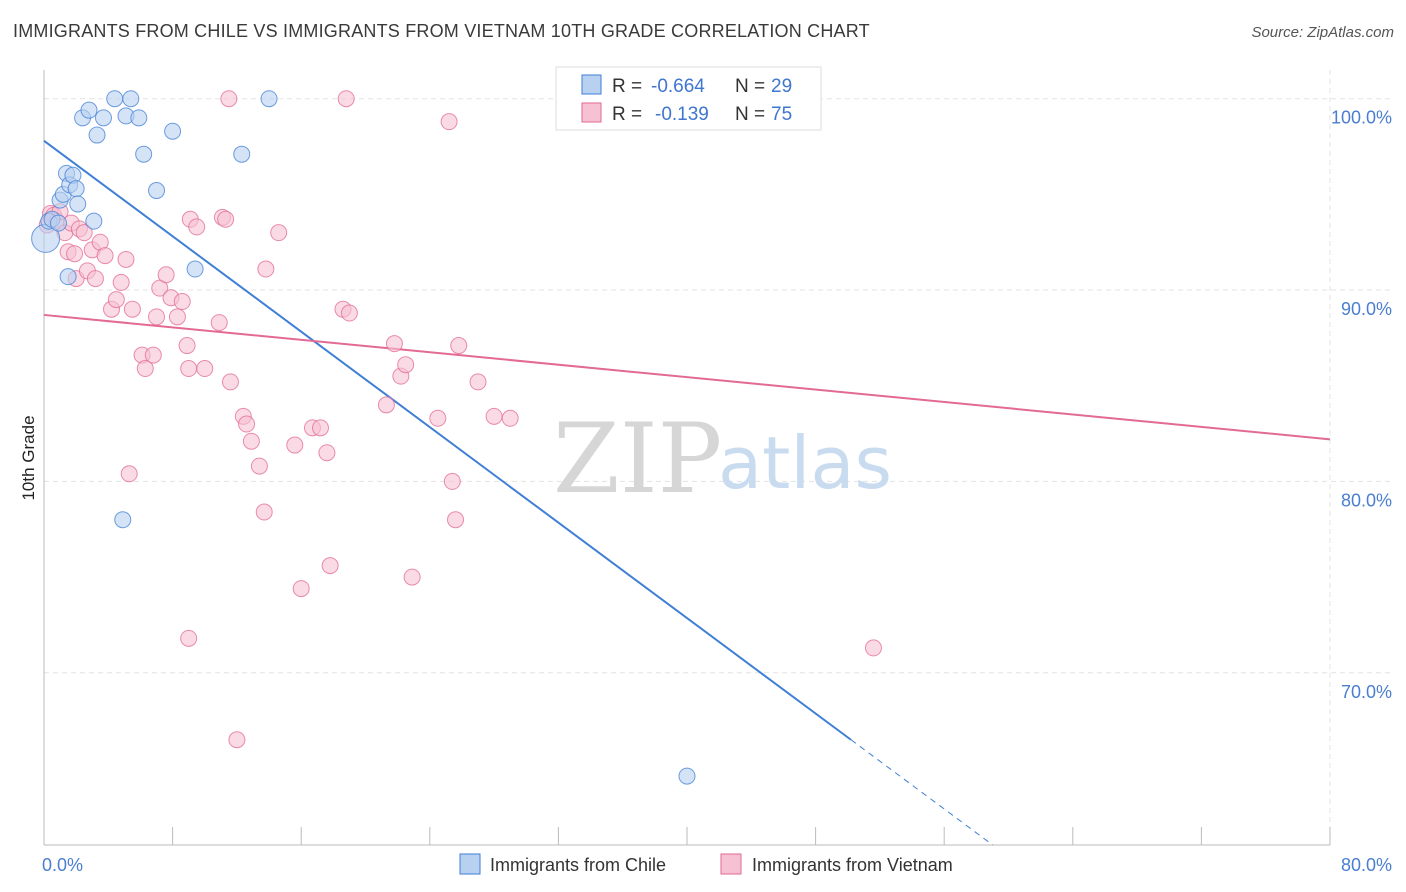 This screenshot has height=892, width=1406. What do you see at coordinates (922, 792) in the screenshot?
I see `chile-trend-extension` at bounding box center [922, 792].